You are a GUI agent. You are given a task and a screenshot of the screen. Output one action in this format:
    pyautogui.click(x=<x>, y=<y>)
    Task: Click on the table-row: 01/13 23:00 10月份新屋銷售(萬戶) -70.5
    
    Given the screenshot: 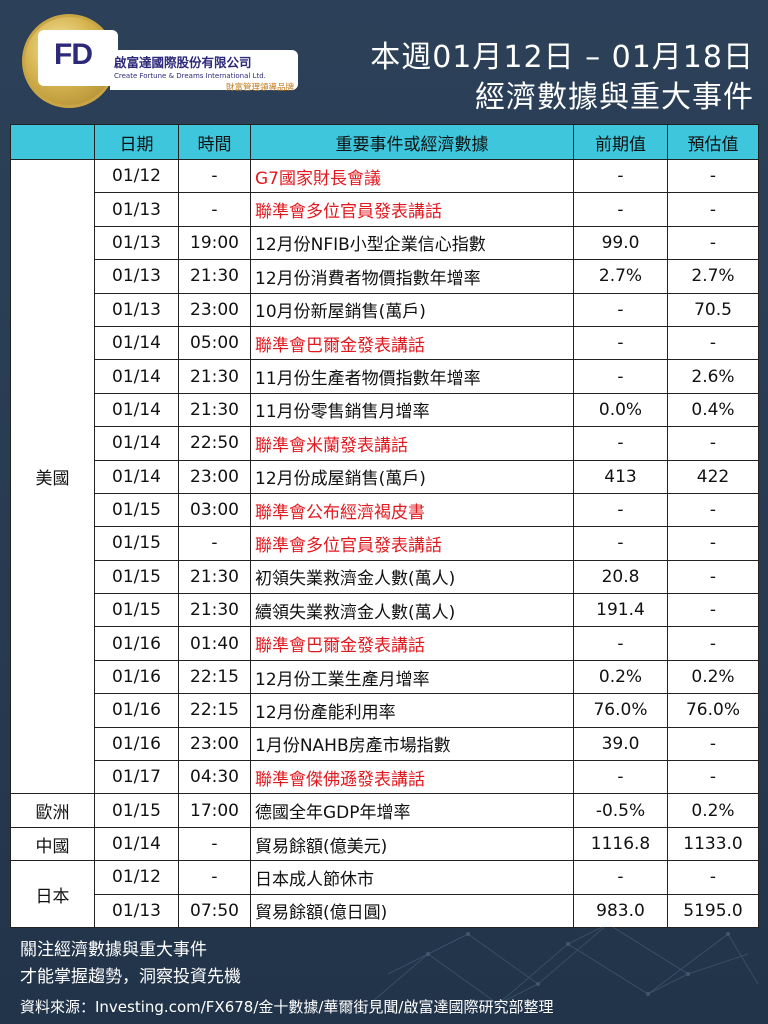 What is the action you would take?
    pyautogui.click(x=385, y=309)
    